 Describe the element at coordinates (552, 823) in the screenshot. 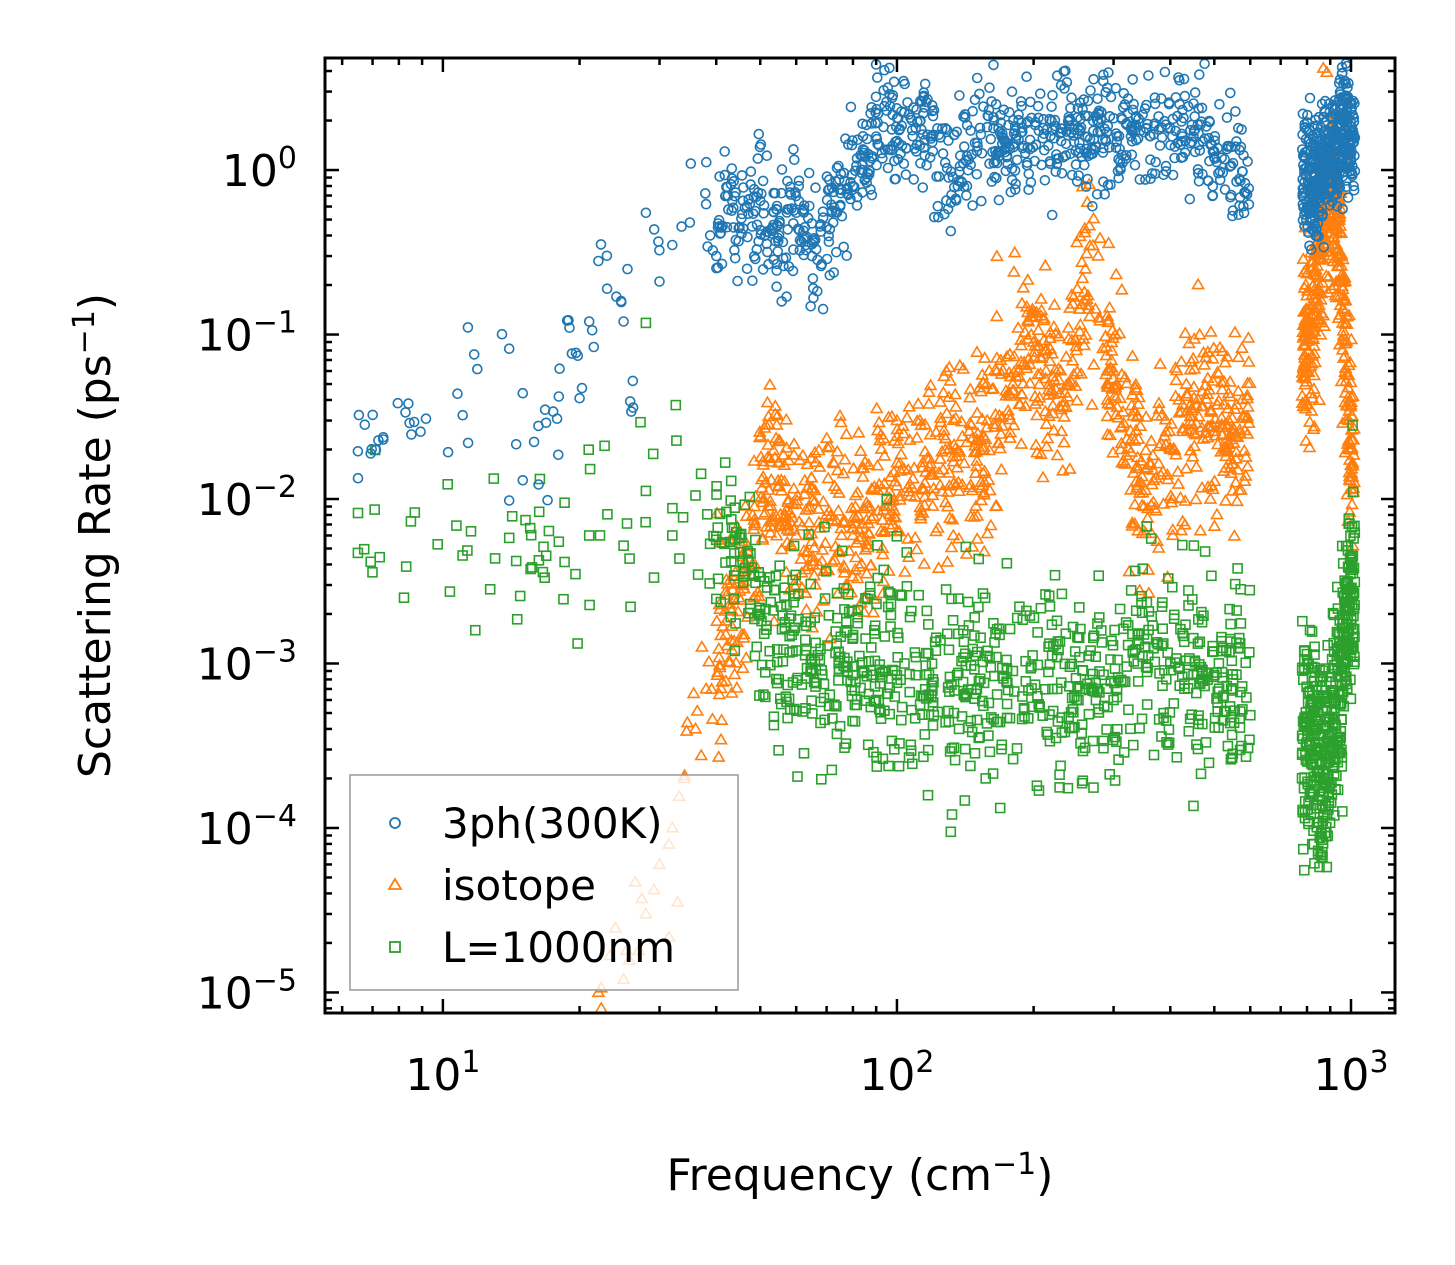

I see `legend-label: 3ph(300K)` at that location.